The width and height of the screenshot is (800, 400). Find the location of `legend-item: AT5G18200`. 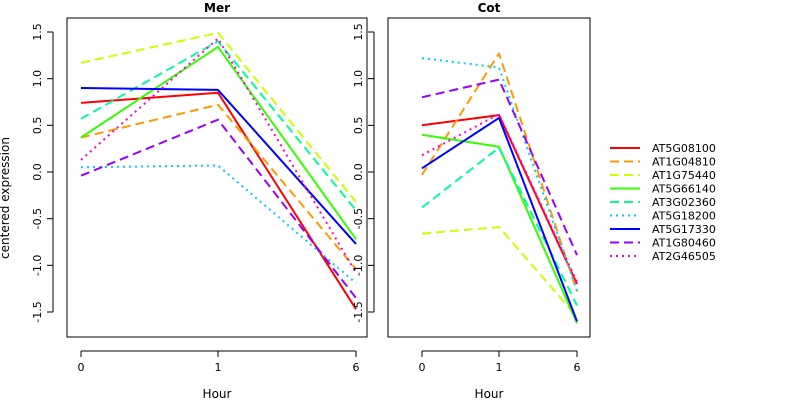

legend-item: AT5G18200 is located at coordinates (663, 216).